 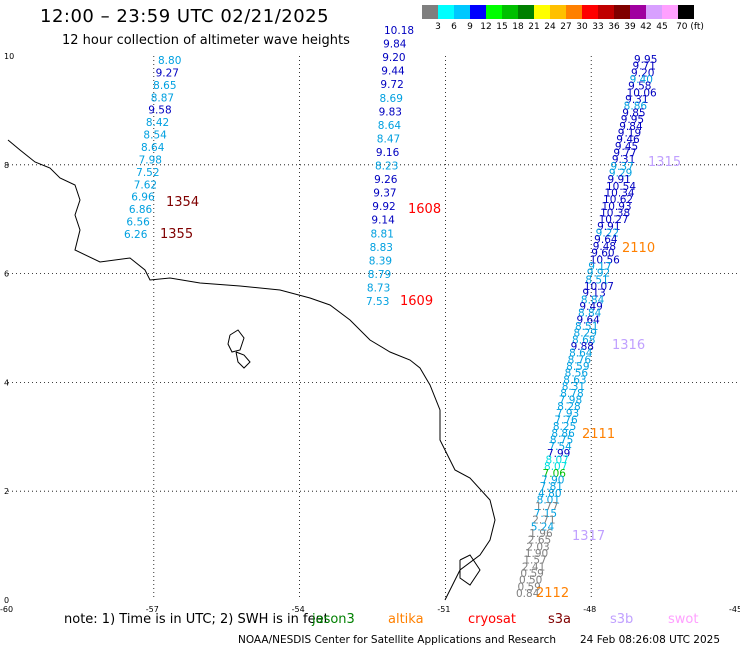 What do you see at coordinates (382, 234) in the screenshot?
I see `wave-height-value: 8.81` at bounding box center [382, 234].